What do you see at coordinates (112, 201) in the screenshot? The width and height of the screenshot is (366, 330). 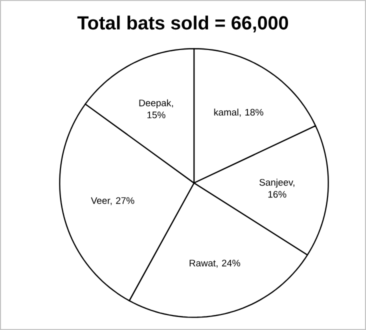 I see `slice-label: Veer, 27%` at bounding box center [112, 201].